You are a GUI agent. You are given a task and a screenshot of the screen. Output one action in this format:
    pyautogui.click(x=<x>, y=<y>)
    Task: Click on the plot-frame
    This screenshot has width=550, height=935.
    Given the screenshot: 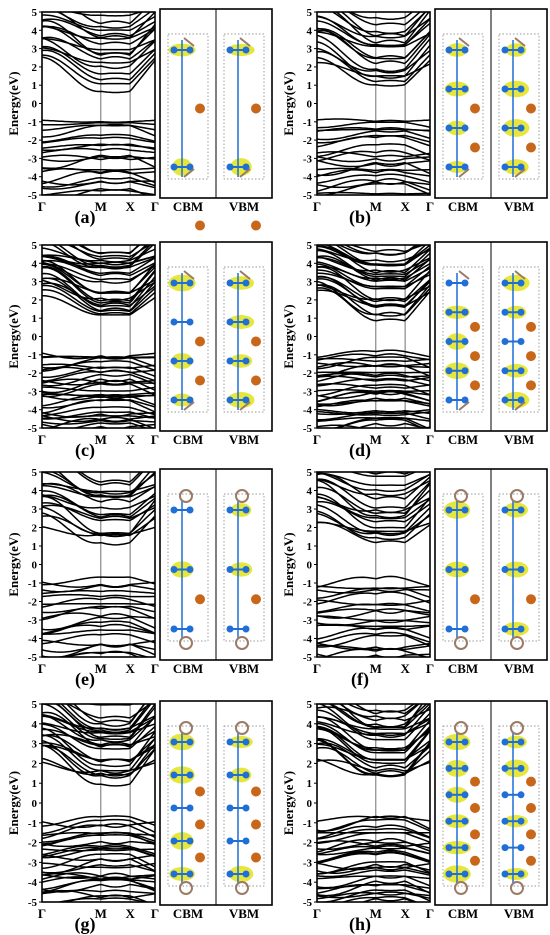 What is the action you would take?
    pyautogui.click(x=98, y=564)
    